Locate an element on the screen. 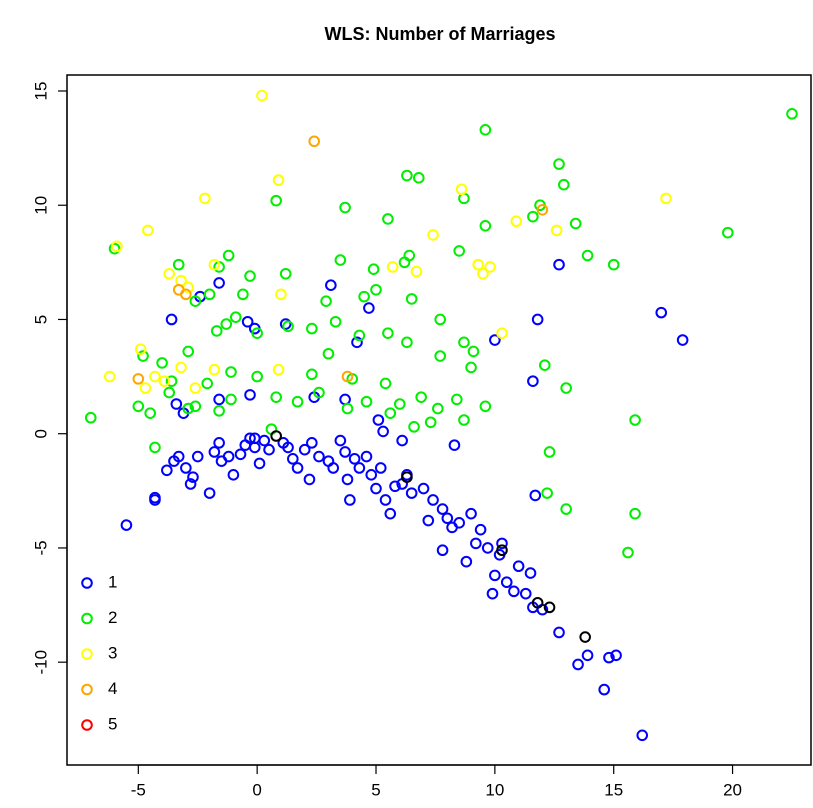  legend-label: 1 is located at coordinates (112, 581).